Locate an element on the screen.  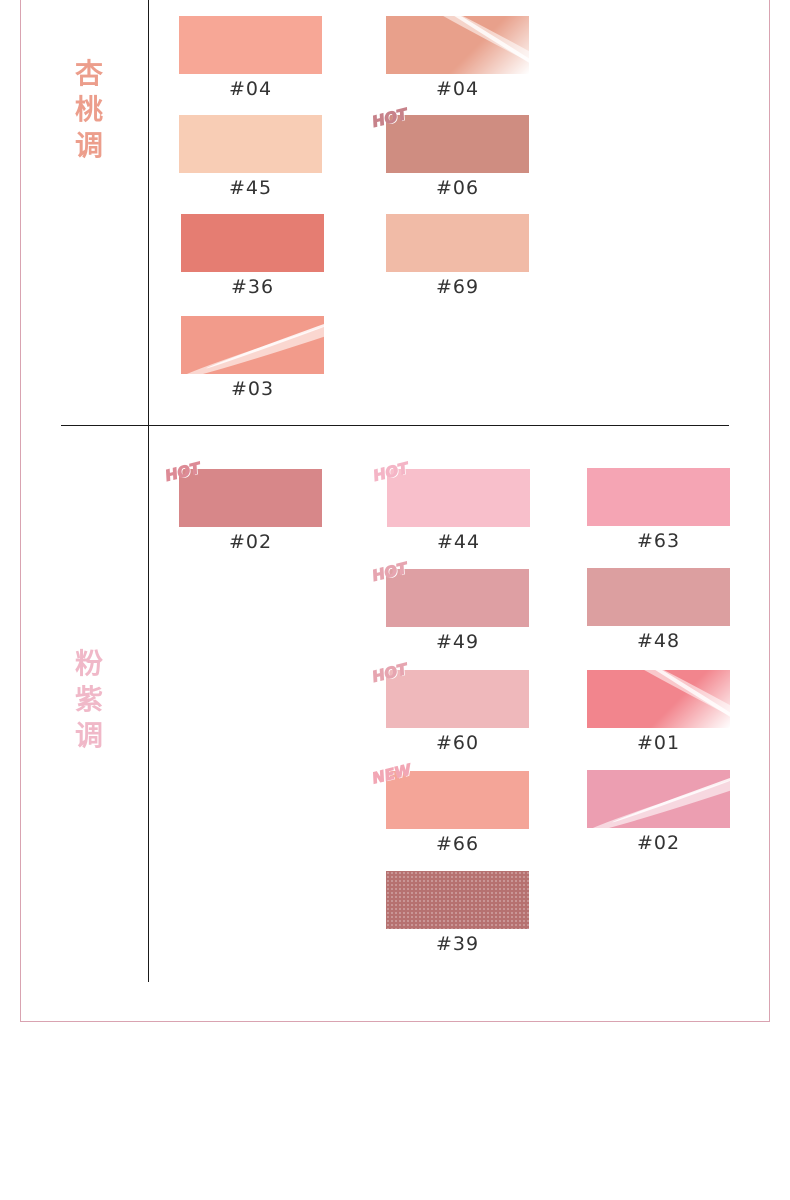
section-divider is located at coordinates (395, 425).